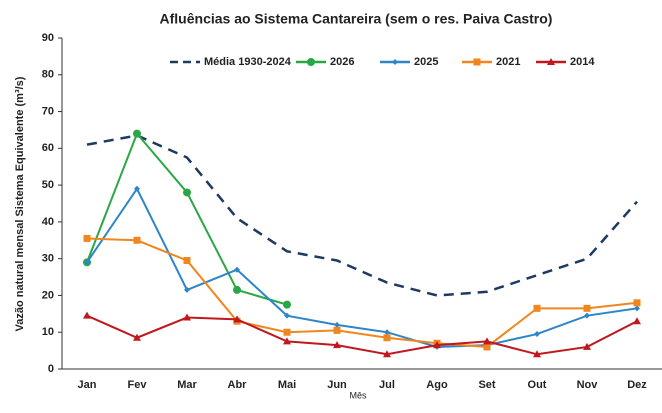  I want to click on y-tick-label: 10, so click(48, 332).